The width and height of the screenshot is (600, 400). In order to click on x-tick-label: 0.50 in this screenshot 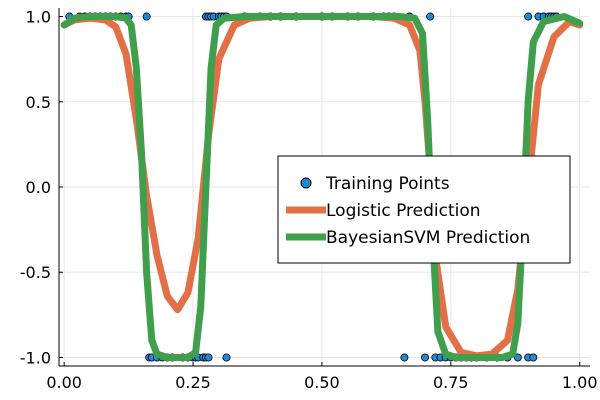, I will do `click(322, 382)`.